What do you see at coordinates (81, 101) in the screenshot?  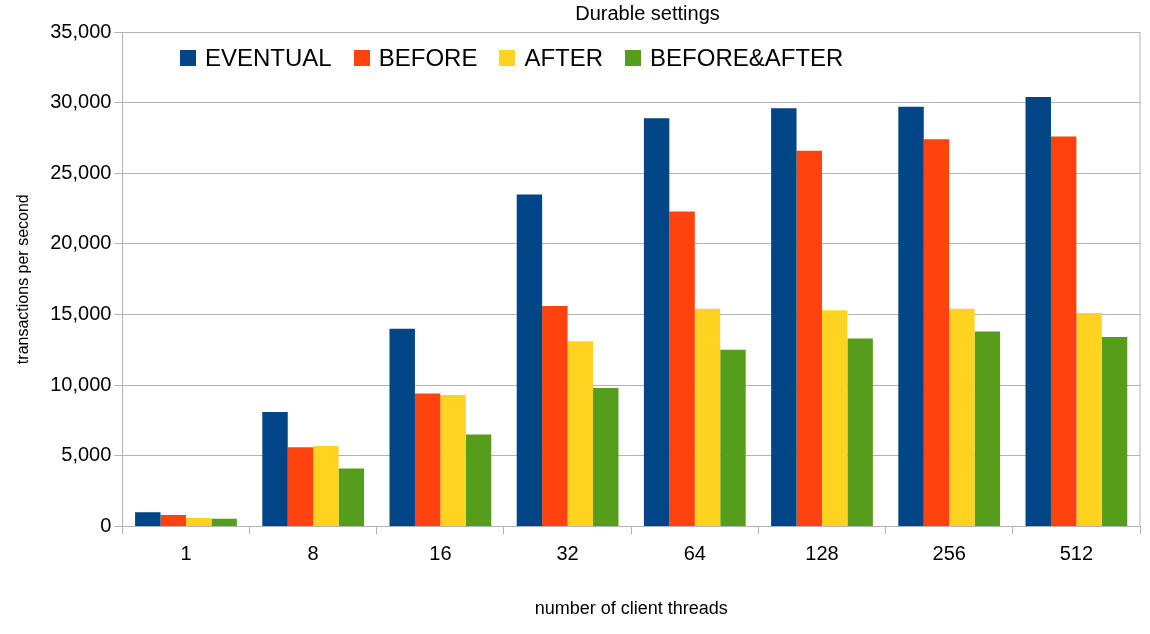 I see `y-tick-label: 30,000` at bounding box center [81, 101].